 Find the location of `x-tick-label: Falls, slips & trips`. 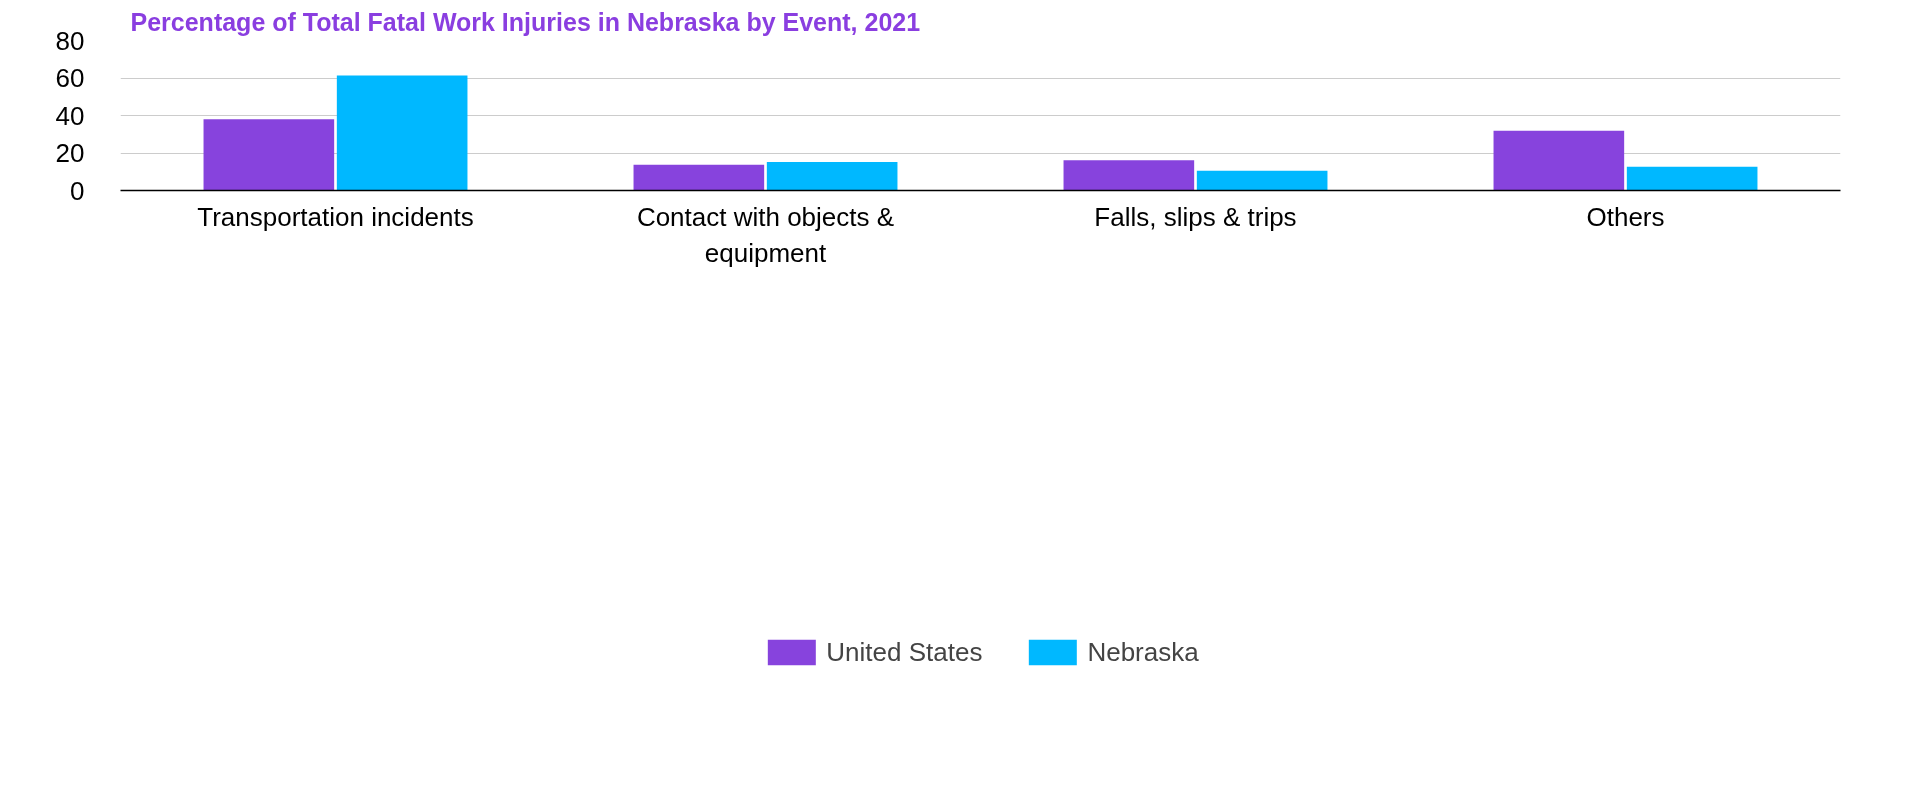

x-tick-label: Falls, slips & trips is located at coordinates (1195, 216).